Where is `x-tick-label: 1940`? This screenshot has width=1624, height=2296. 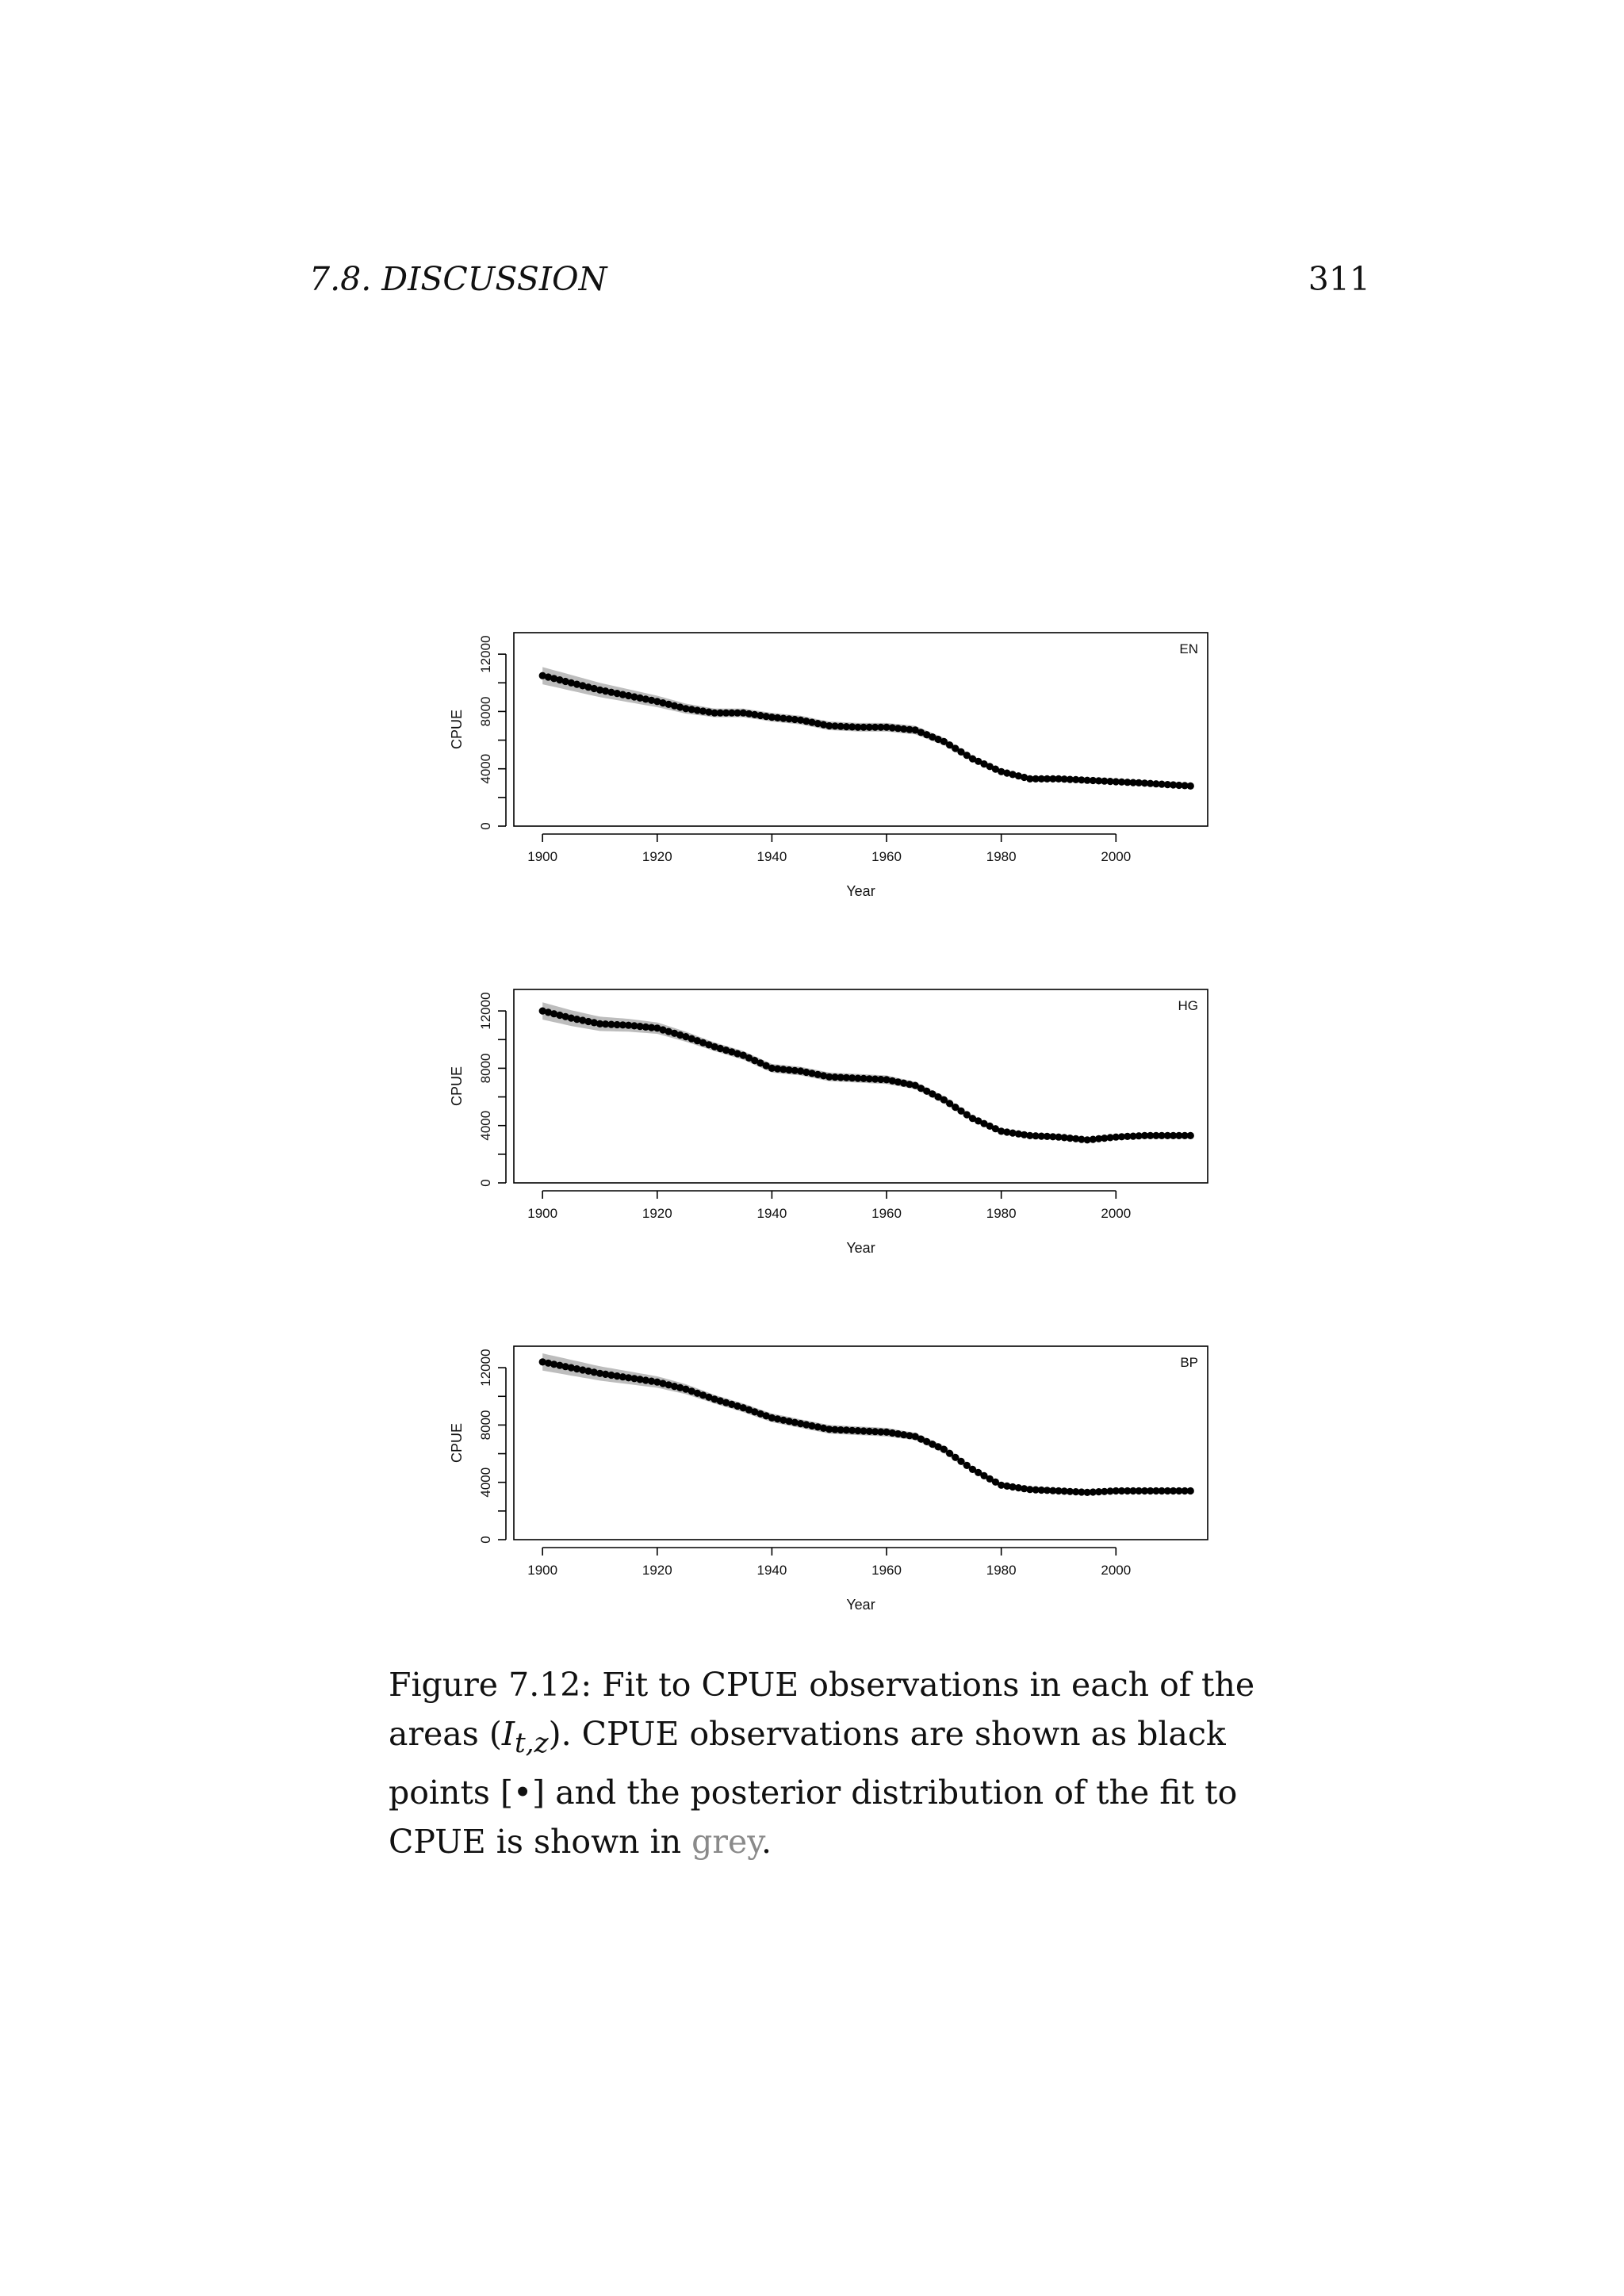
x-tick-label: 1940 is located at coordinates (771, 1214).